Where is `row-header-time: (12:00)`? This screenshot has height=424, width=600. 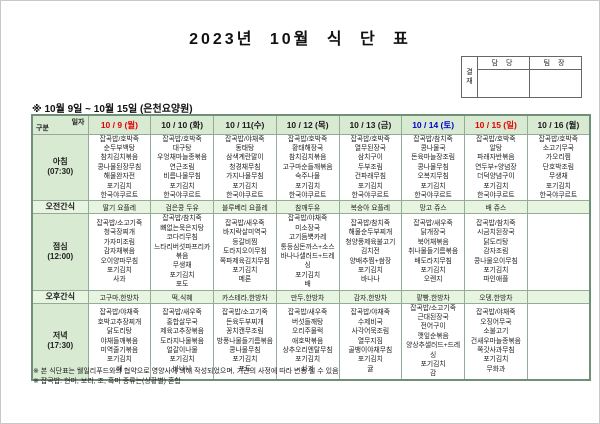
row-header-time: (12:00) is located at coordinates (60, 256).